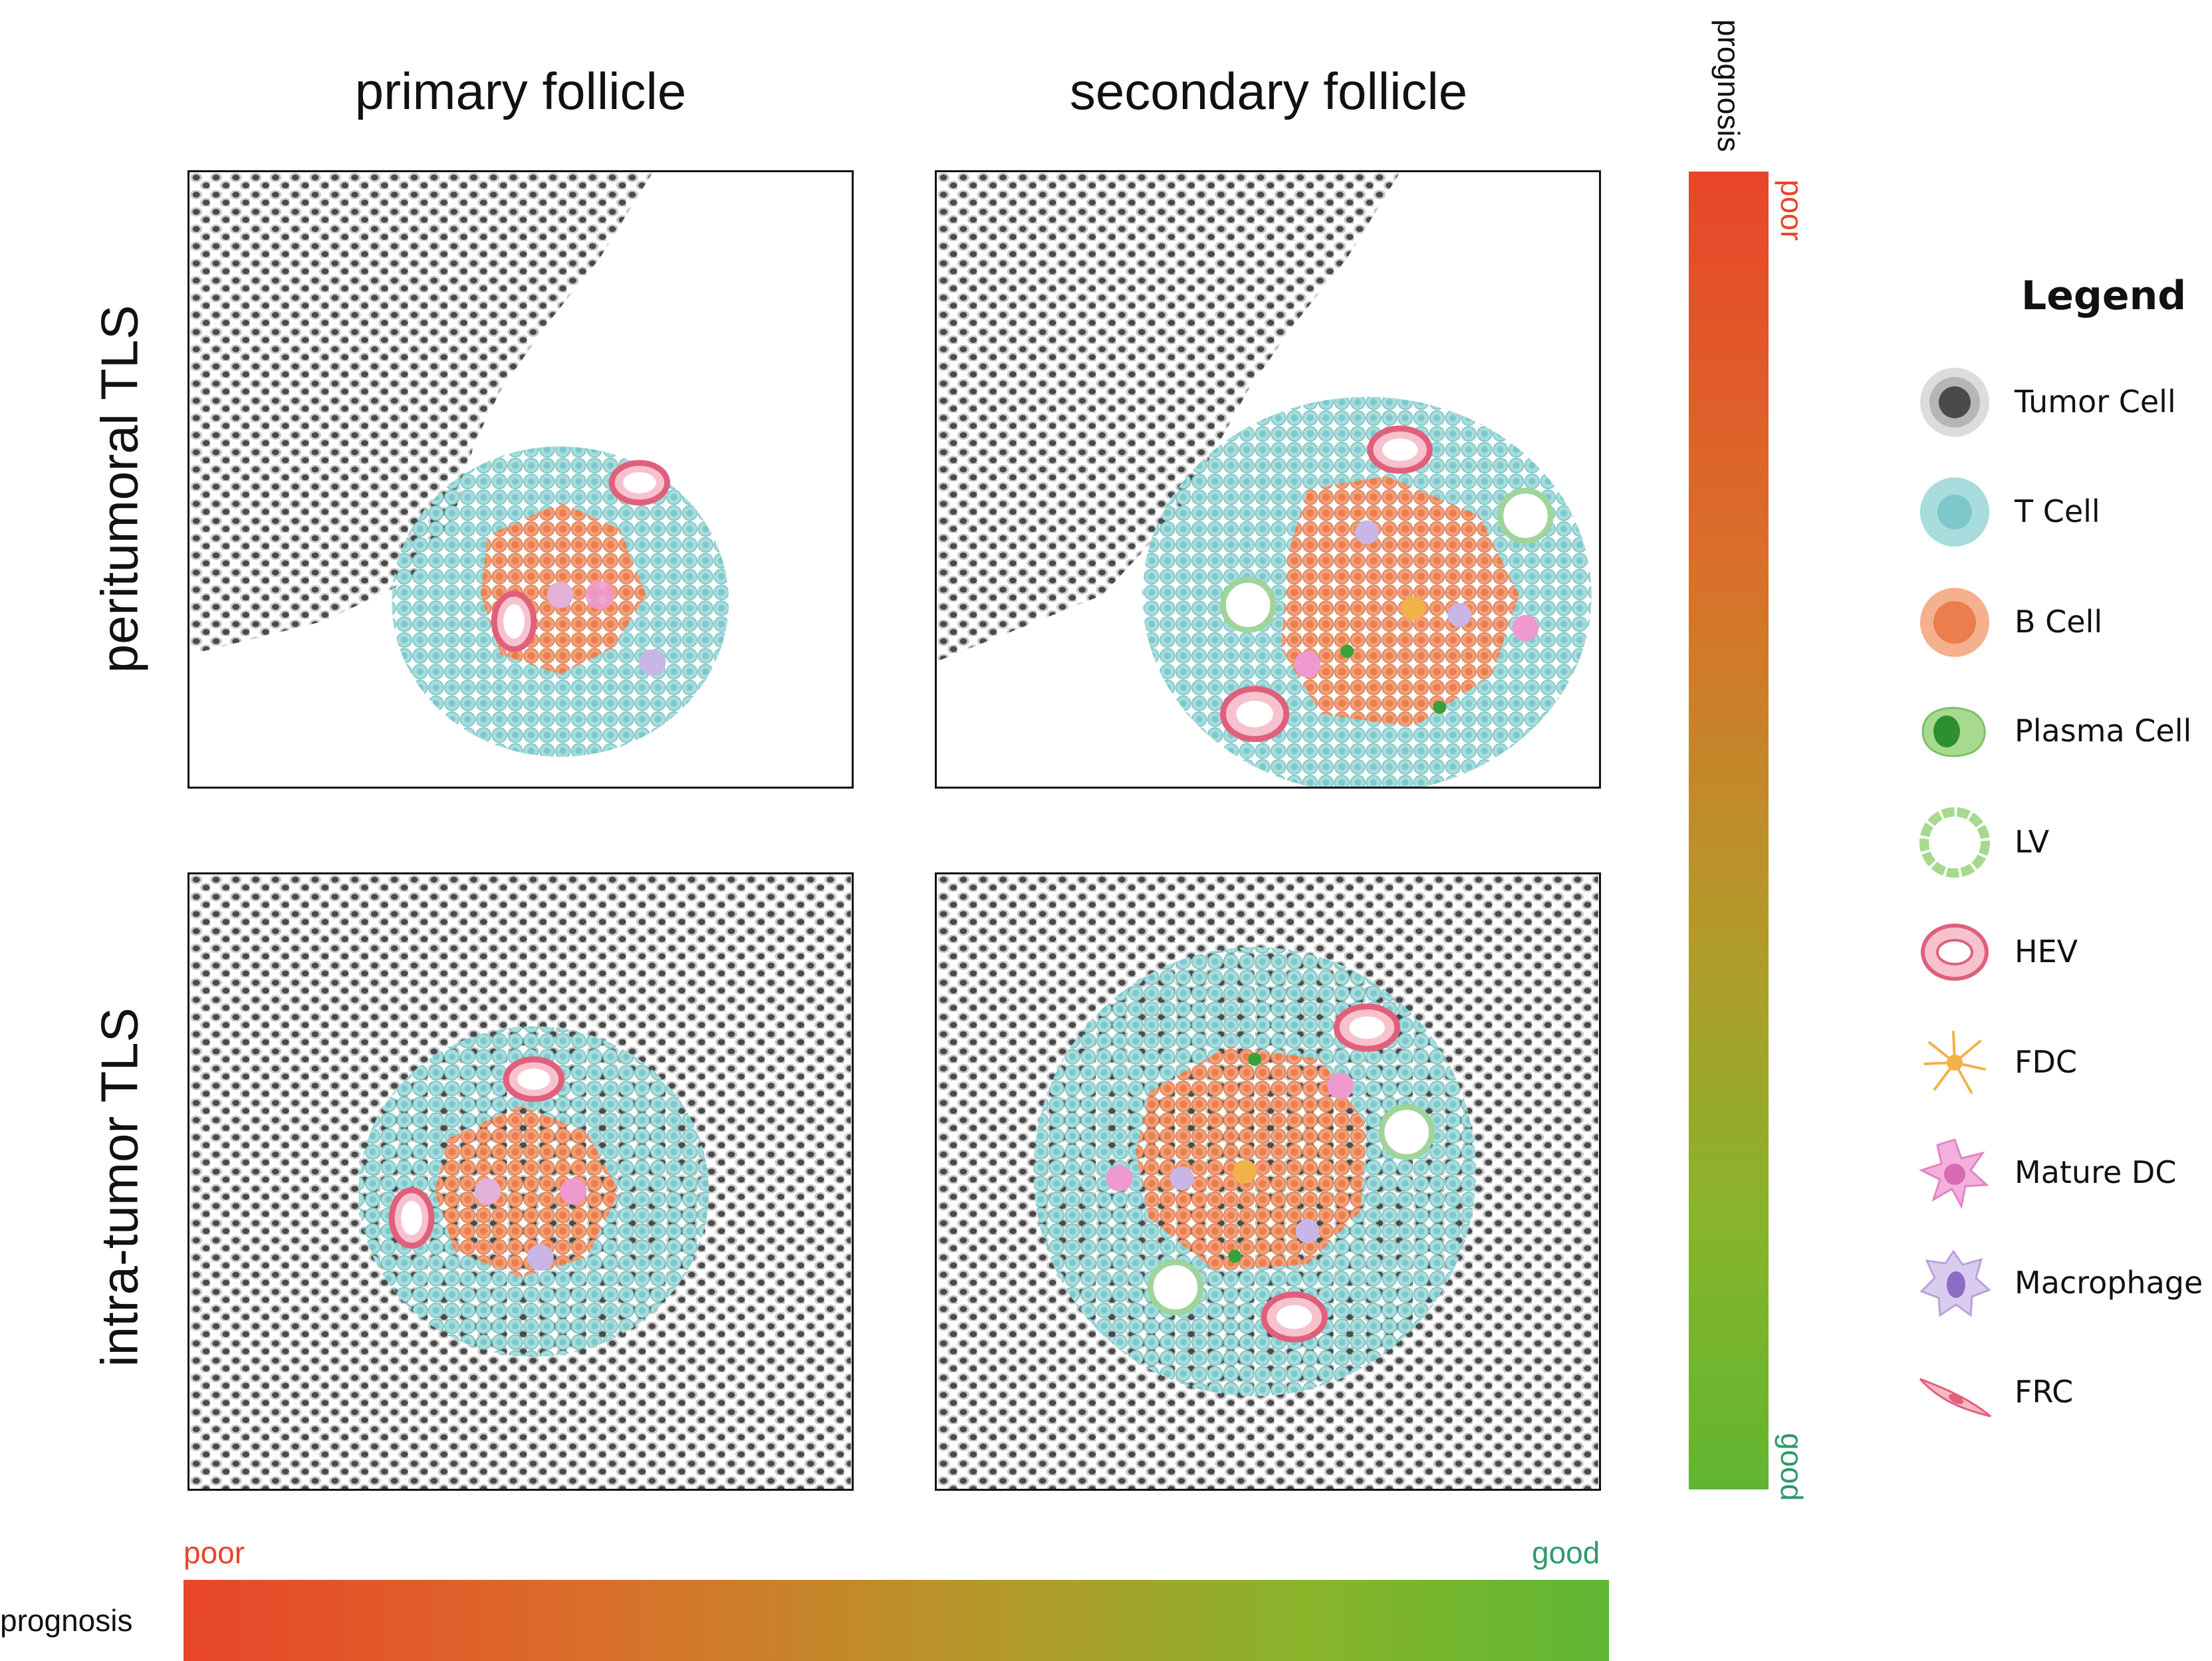 This screenshot has width=2212, height=1661. I want to click on legend-item-b-cell: B Cell, so click(2061, 622).